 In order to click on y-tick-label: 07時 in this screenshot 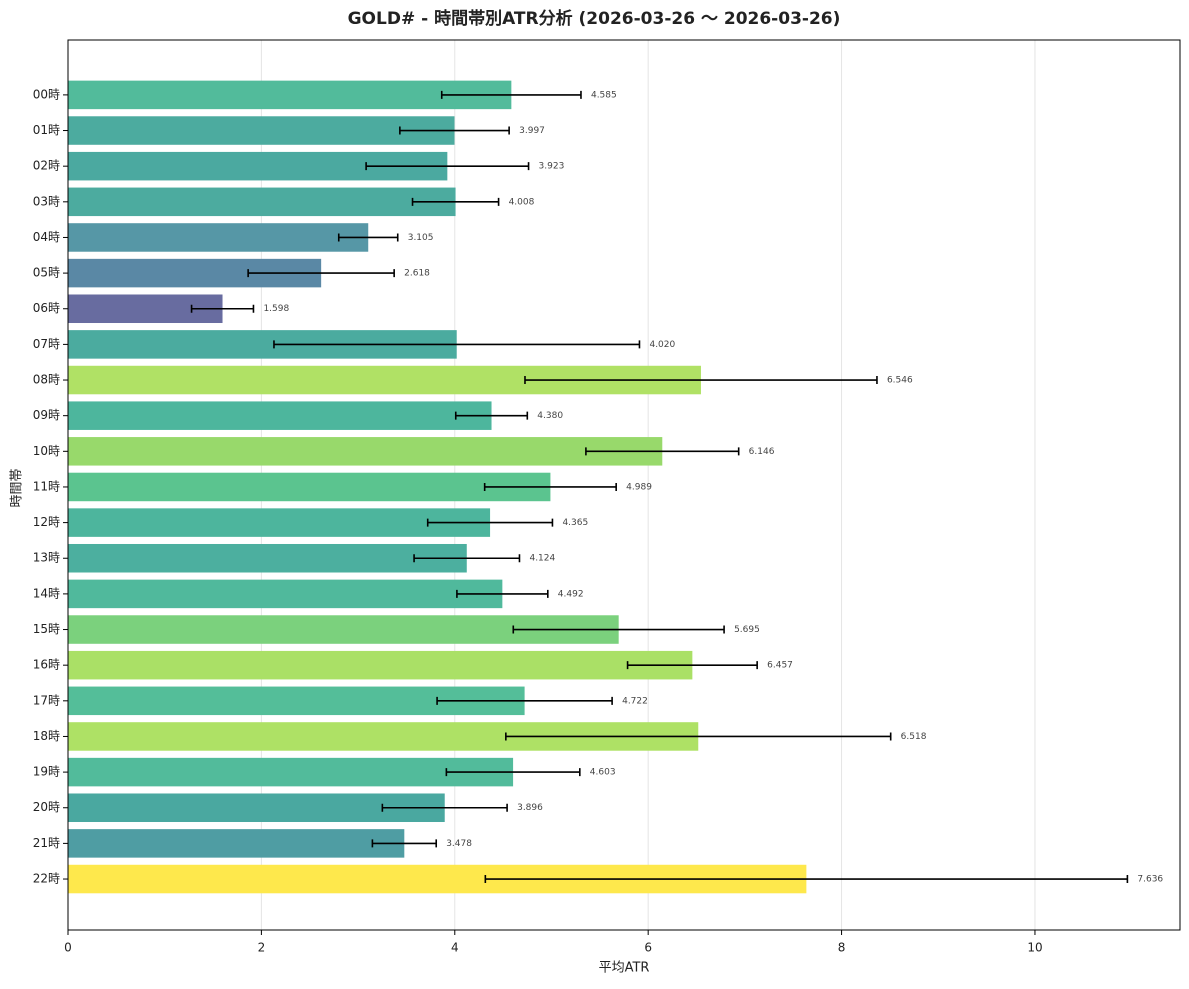, I will do `click(46, 344)`.